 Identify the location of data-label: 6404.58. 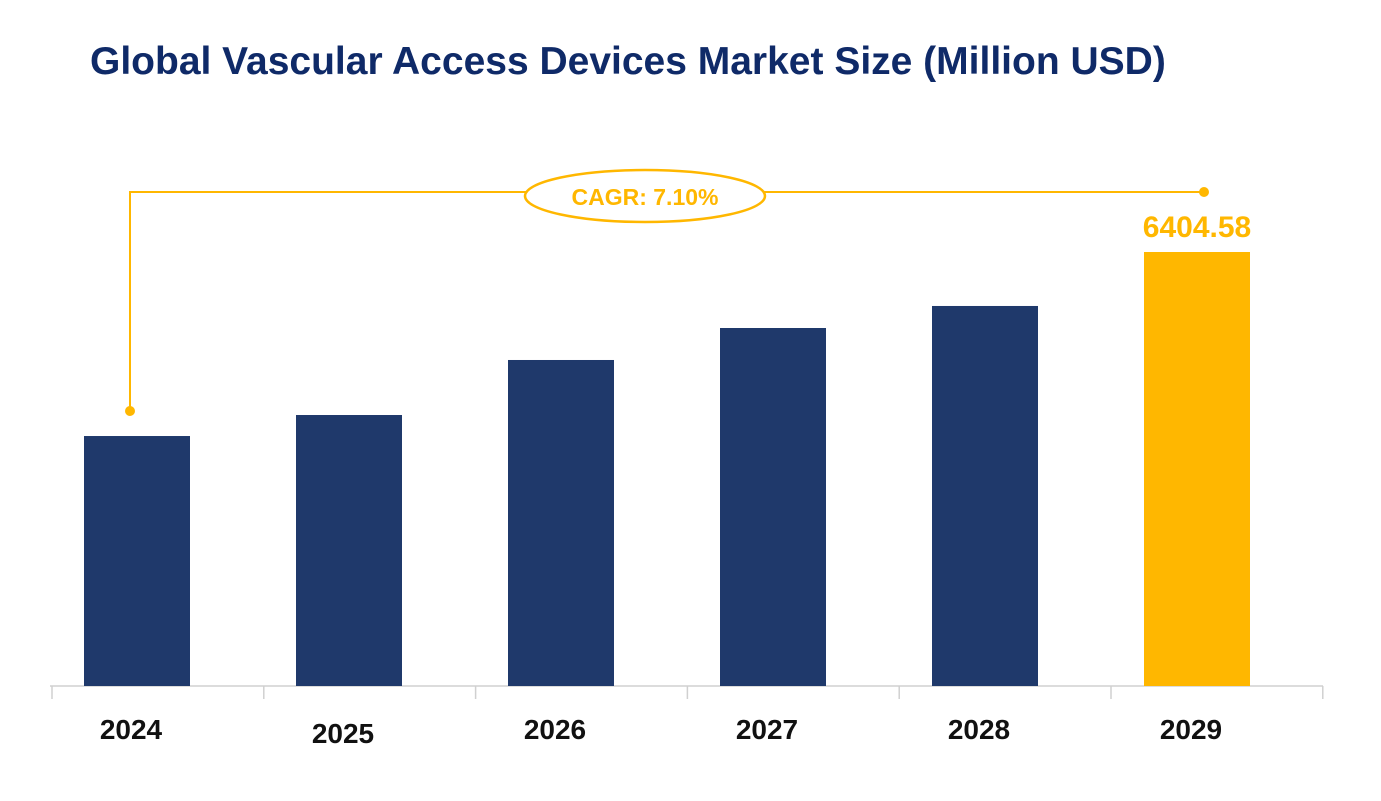
(1197, 227).